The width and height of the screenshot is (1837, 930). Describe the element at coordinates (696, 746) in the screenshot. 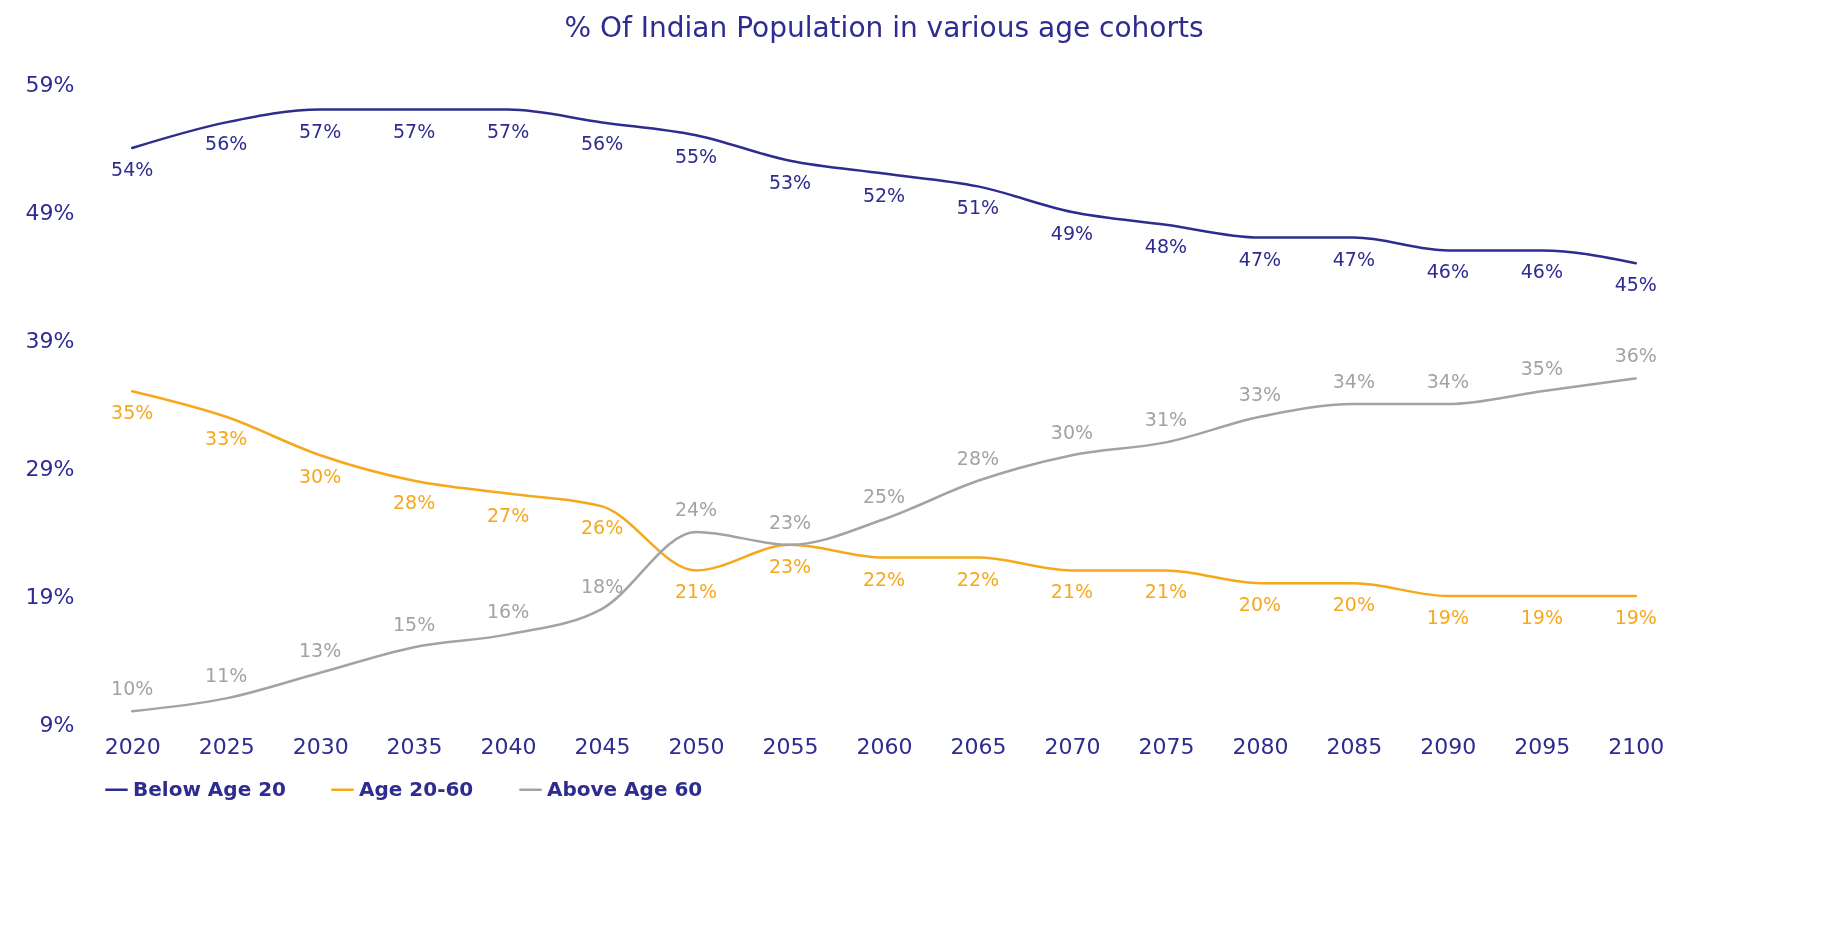

I see `x-tick-label: 2050` at that location.